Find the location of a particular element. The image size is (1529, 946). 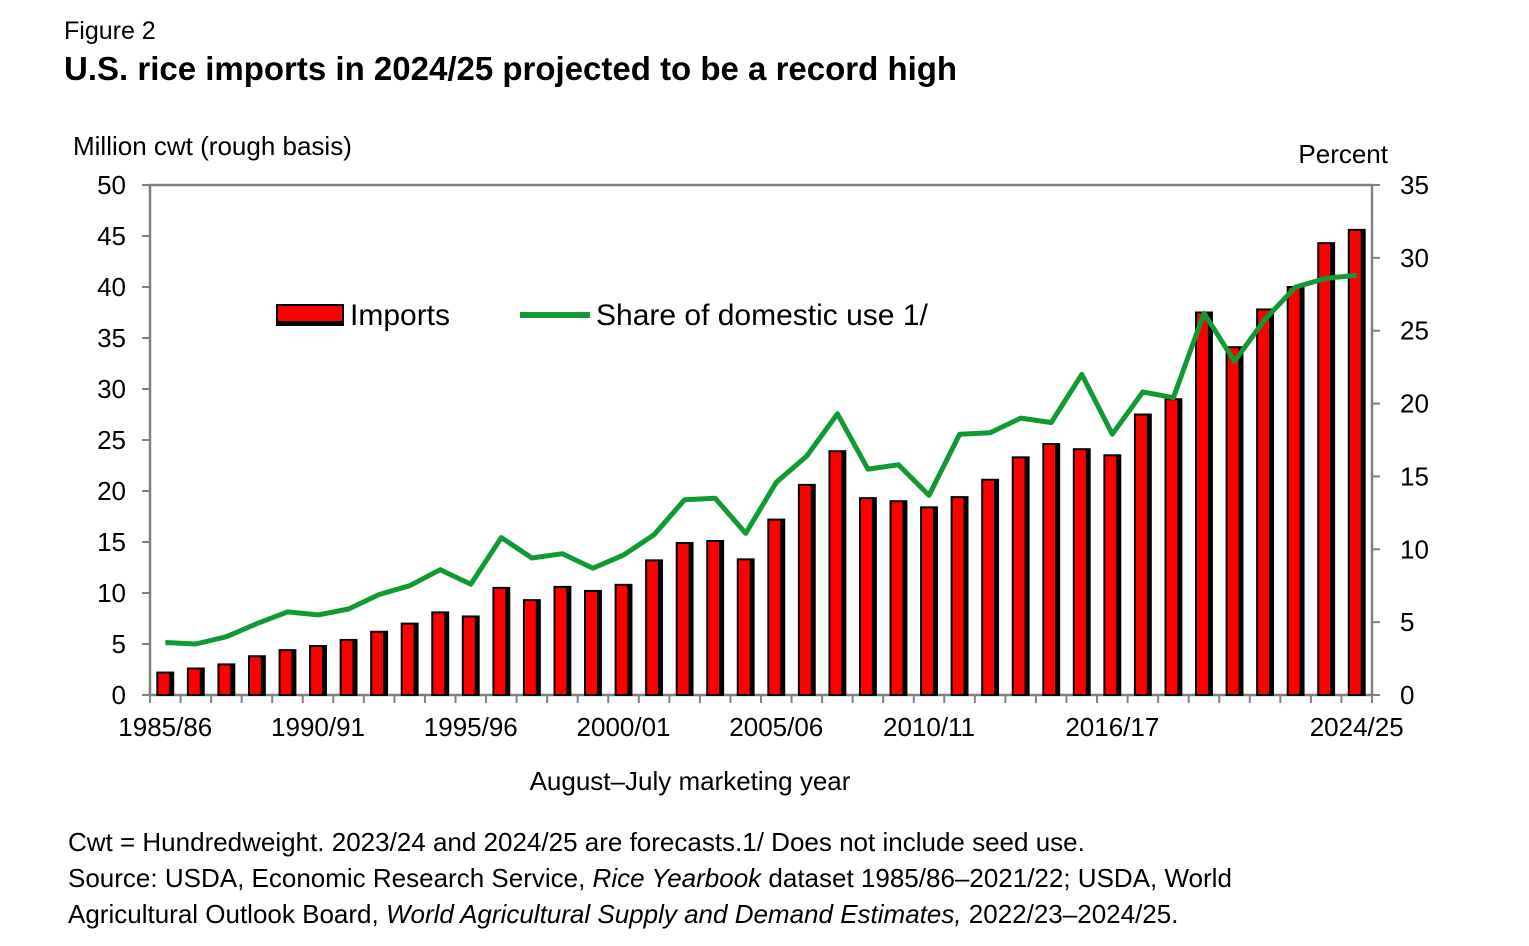

left-tick-label: 45 is located at coordinates (111, 236).